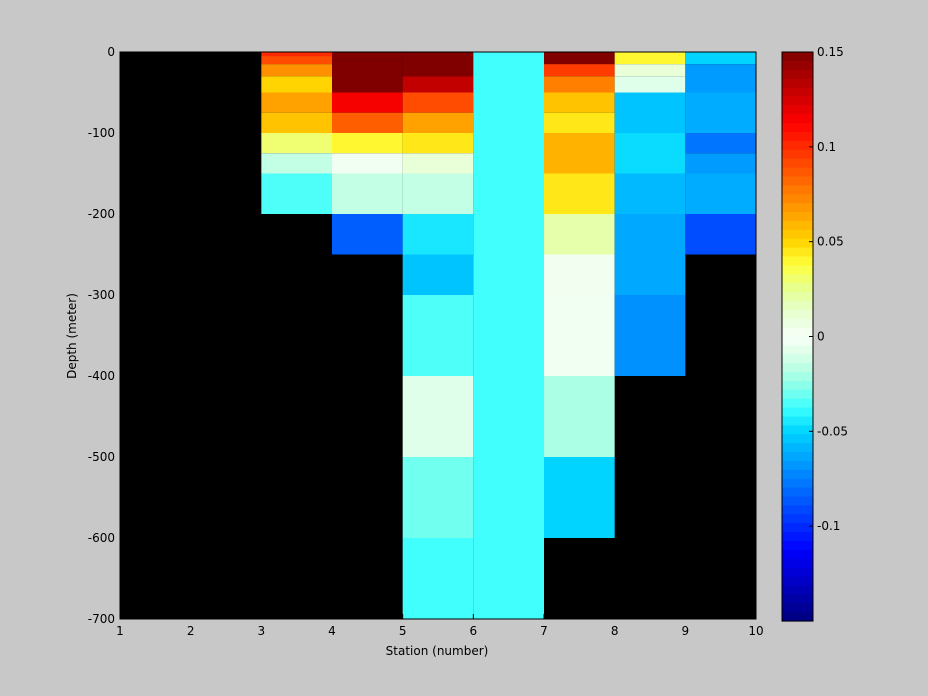  Describe the element at coordinates (437, 651) in the screenshot. I see `x-axis-label: Station (number)` at that location.